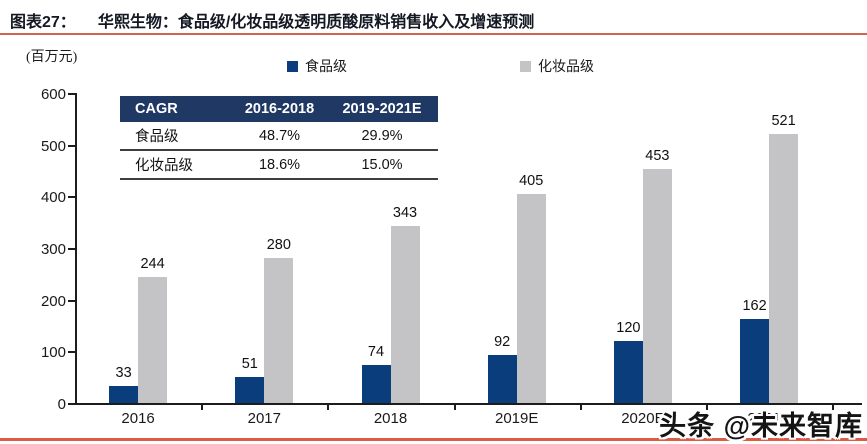 The height and width of the screenshot is (444, 867). Describe the element at coordinates (53, 198) in the screenshot. I see `y-tick-label: 400` at that location.